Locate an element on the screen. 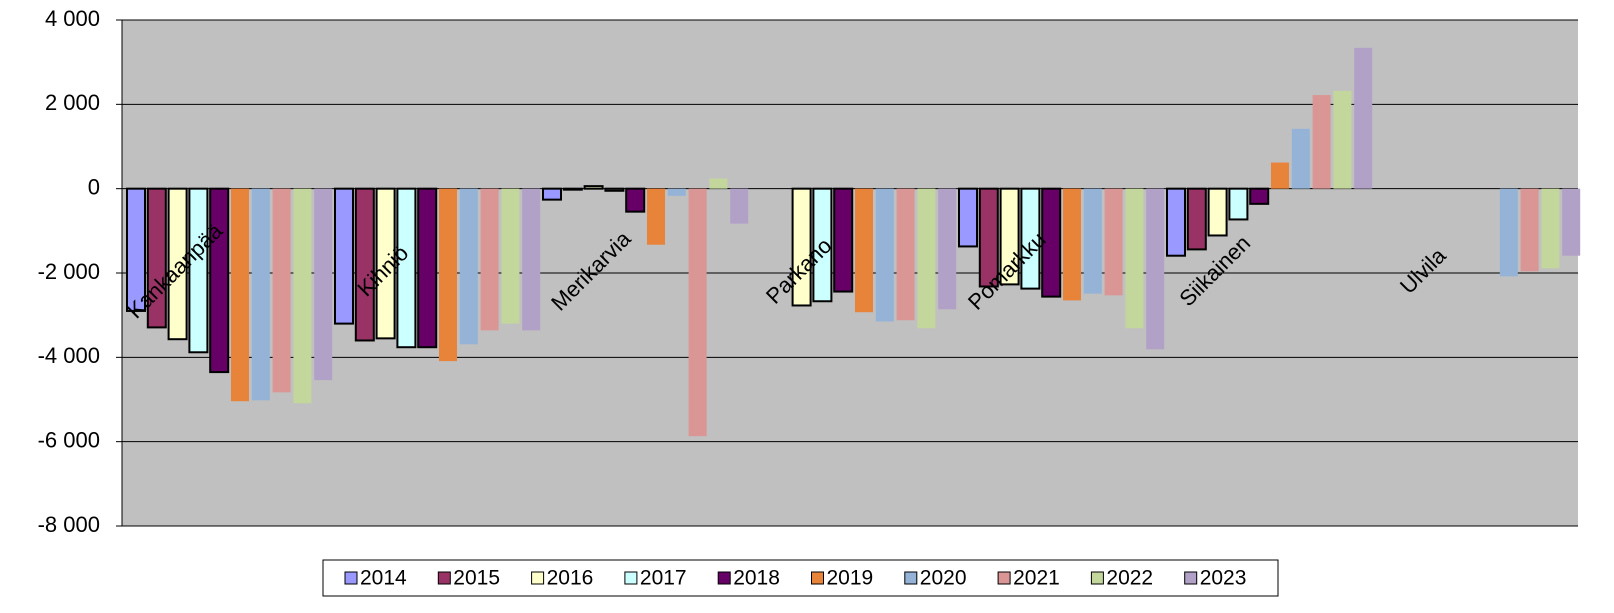  y-tick-label: 2 000 is located at coordinates (72, 102).